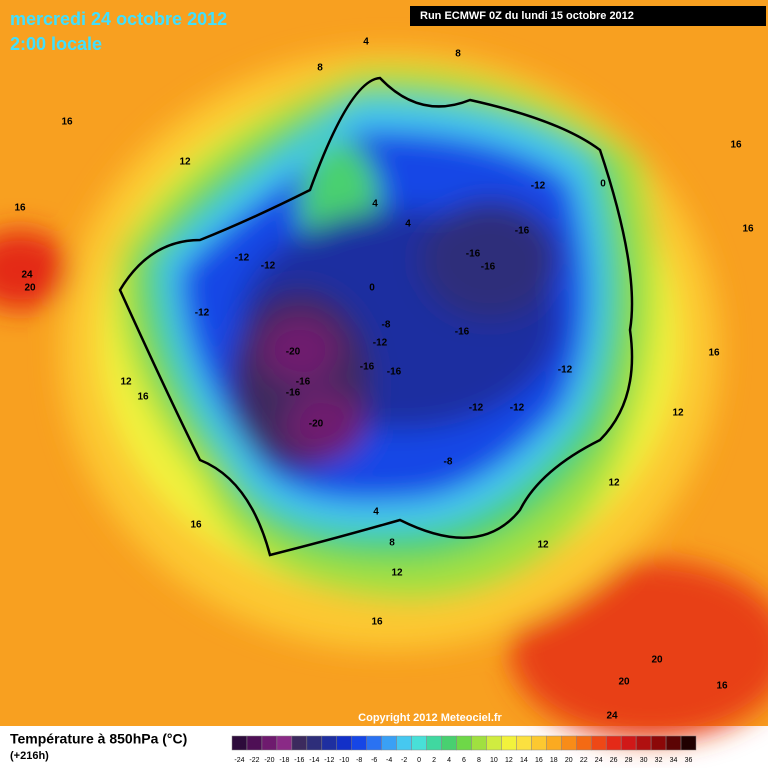 Image resolution: width=768 pixels, height=773 pixels. What do you see at coordinates (584, 760) in the screenshot?
I see `colorbar-tick-label: 22` at bounding box center [584, 760].